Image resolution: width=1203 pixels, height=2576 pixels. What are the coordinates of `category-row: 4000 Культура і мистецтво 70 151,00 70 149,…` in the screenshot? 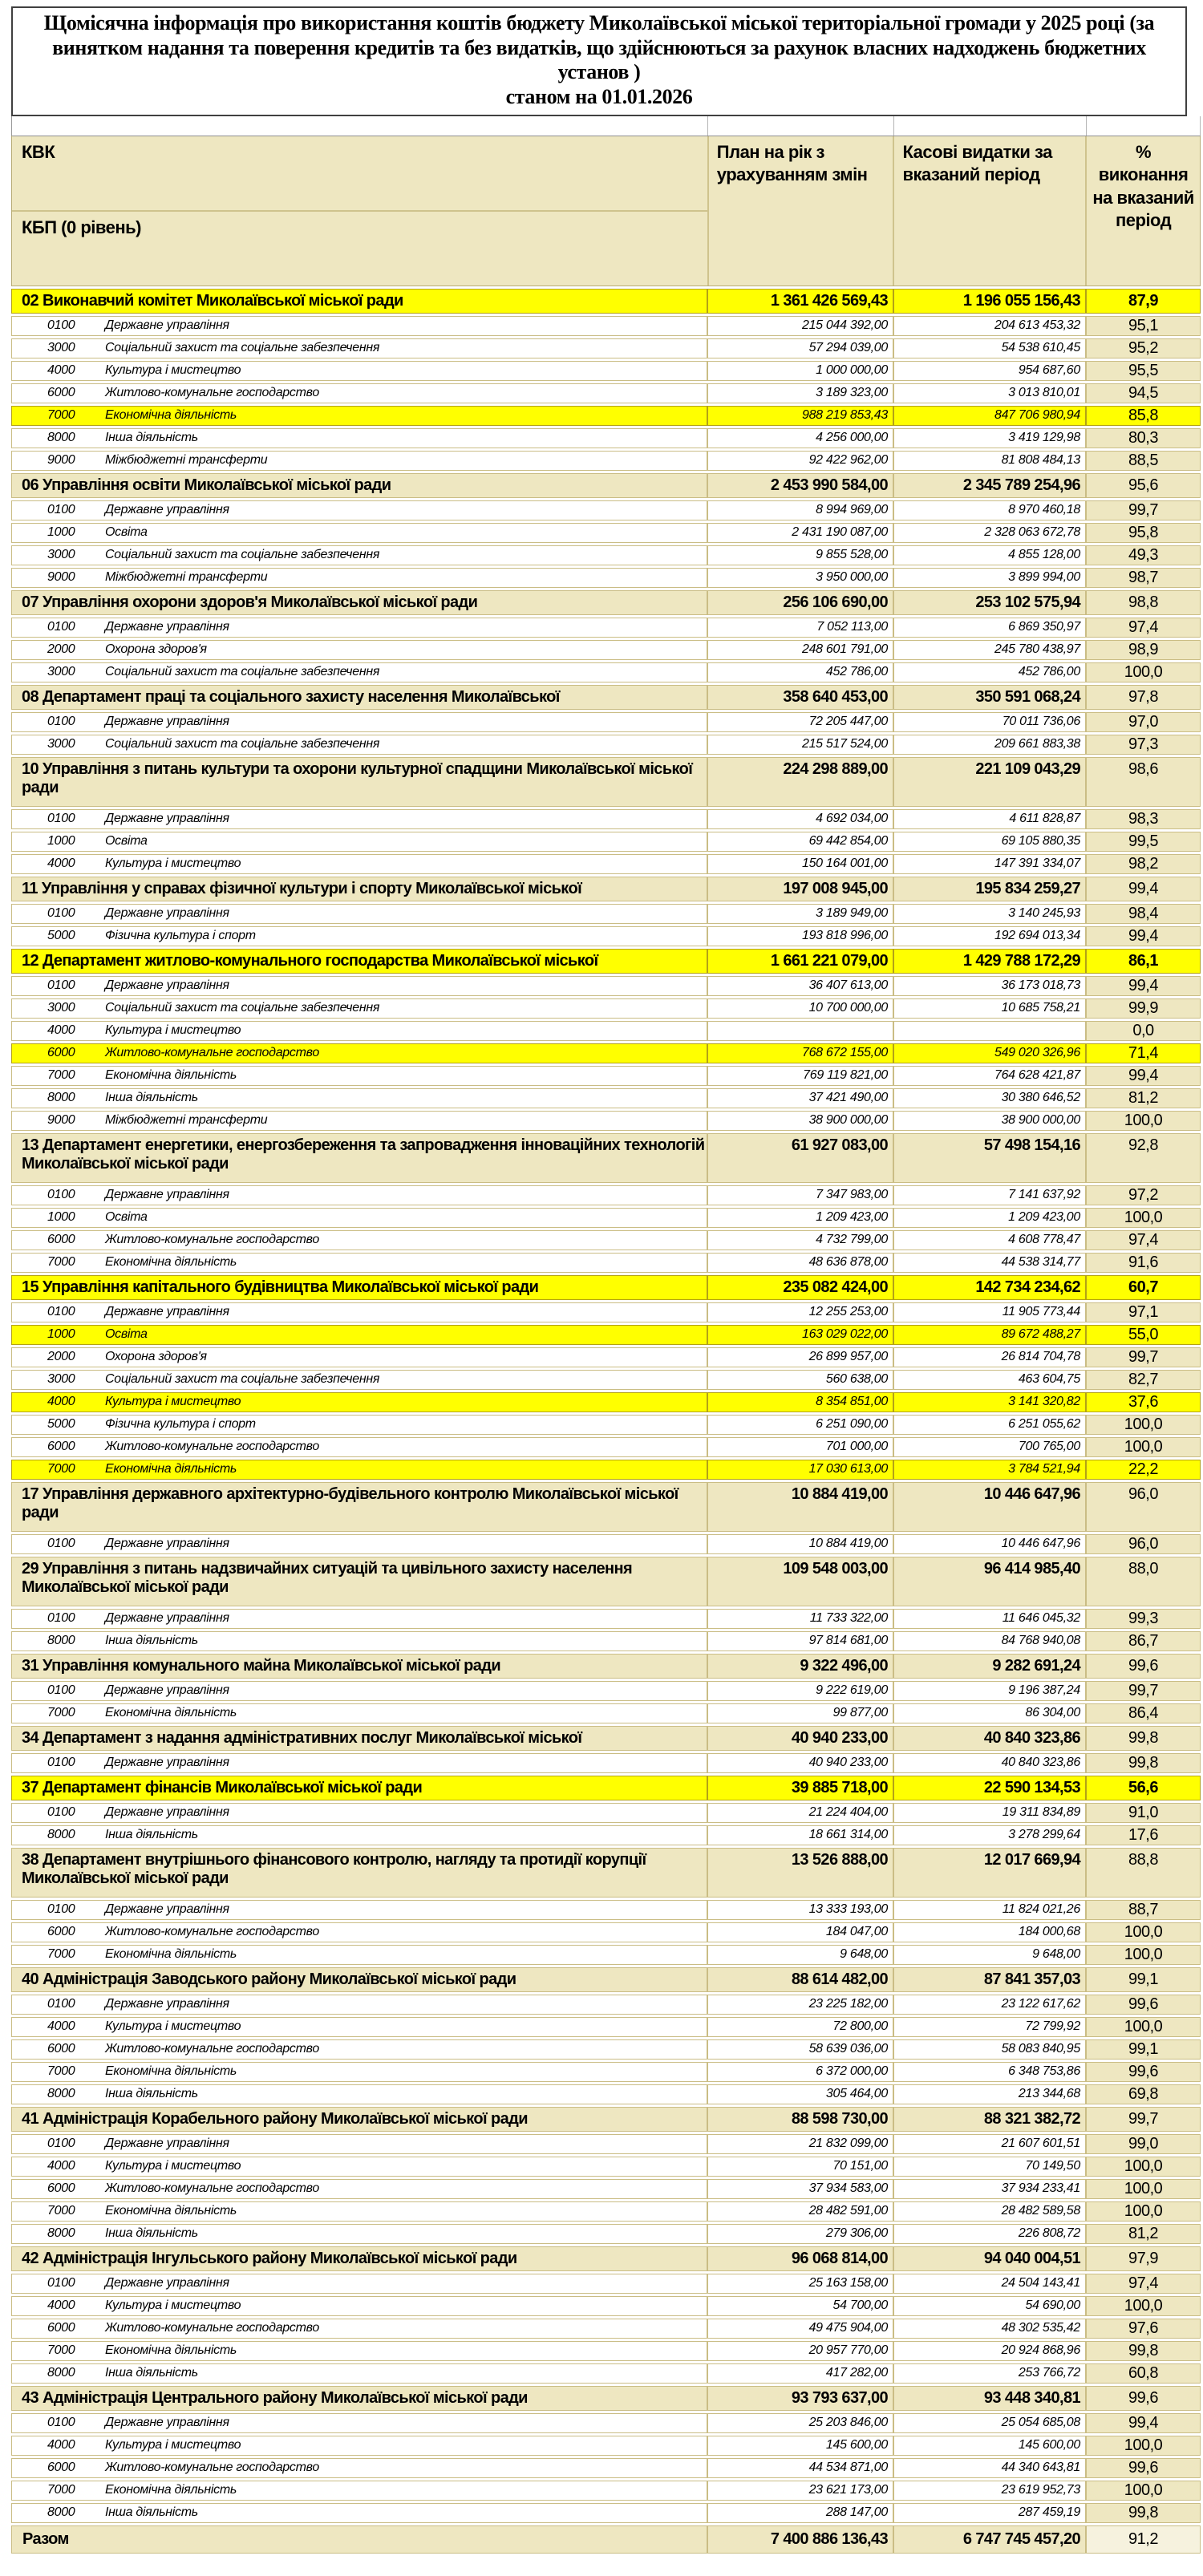 It's located at (606, 2166).